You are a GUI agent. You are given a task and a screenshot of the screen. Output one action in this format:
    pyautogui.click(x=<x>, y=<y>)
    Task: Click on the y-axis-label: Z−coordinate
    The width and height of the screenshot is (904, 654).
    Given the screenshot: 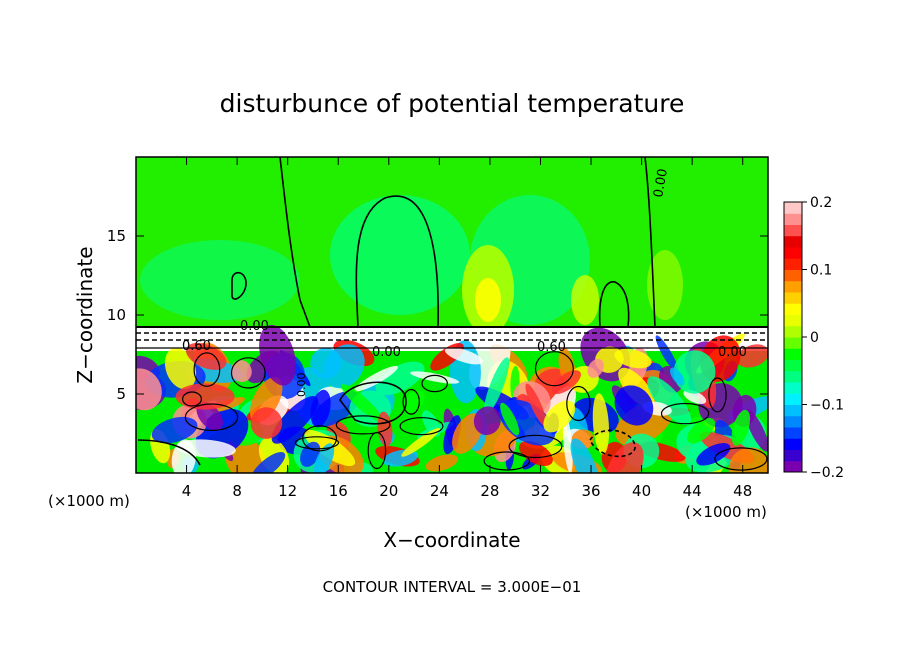 What is the action you would take?
    pyautogui.click(x=85, y=314)
    